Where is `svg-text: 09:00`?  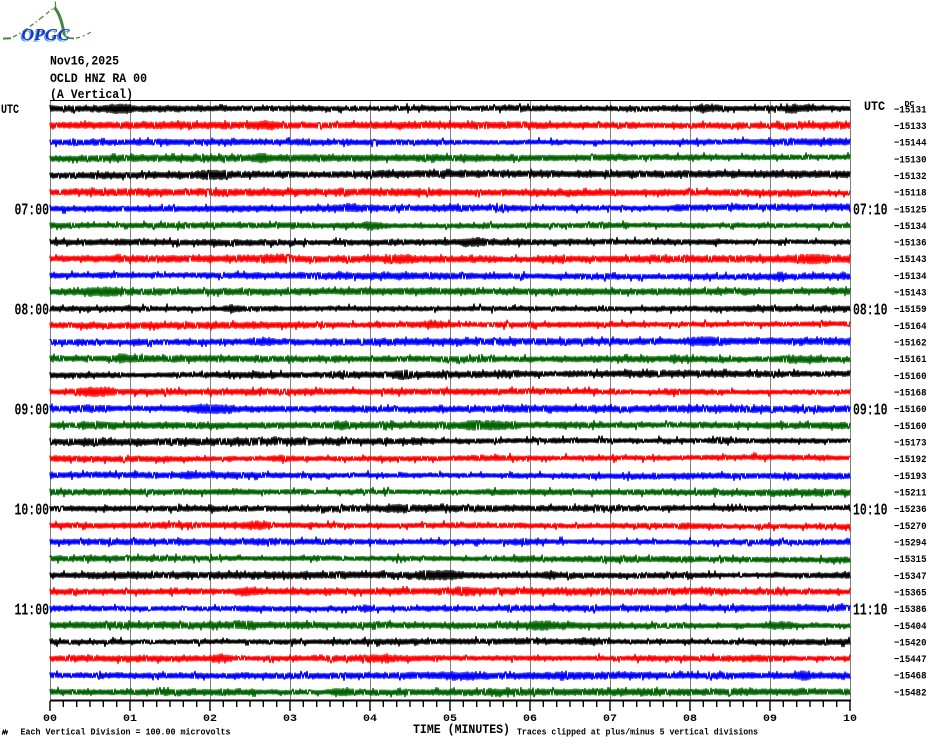 svg-text: 09:00 is located at coordinates (32, 410).